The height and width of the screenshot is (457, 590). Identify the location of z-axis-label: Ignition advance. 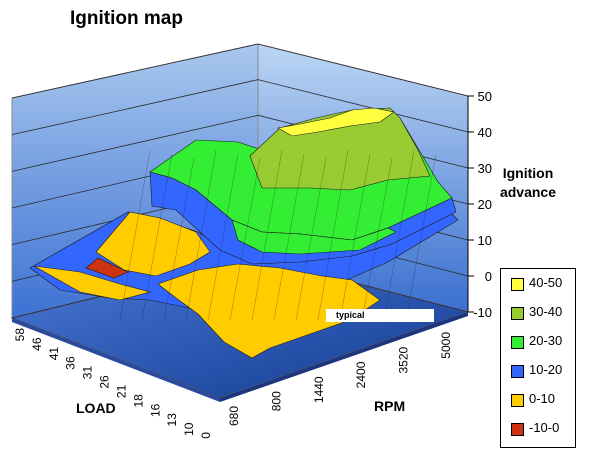
(528, 183).